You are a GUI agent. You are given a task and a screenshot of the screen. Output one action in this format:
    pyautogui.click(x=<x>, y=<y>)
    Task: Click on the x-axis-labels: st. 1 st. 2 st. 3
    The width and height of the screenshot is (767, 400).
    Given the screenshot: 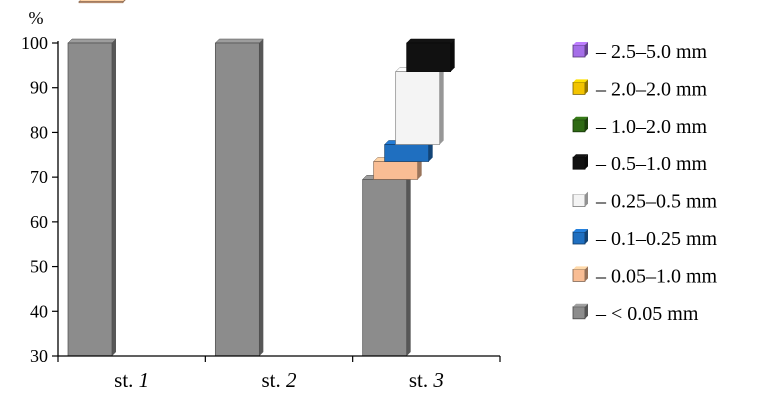 What is the action you would take?
    pyautogui.click(x=279, y=380)
    